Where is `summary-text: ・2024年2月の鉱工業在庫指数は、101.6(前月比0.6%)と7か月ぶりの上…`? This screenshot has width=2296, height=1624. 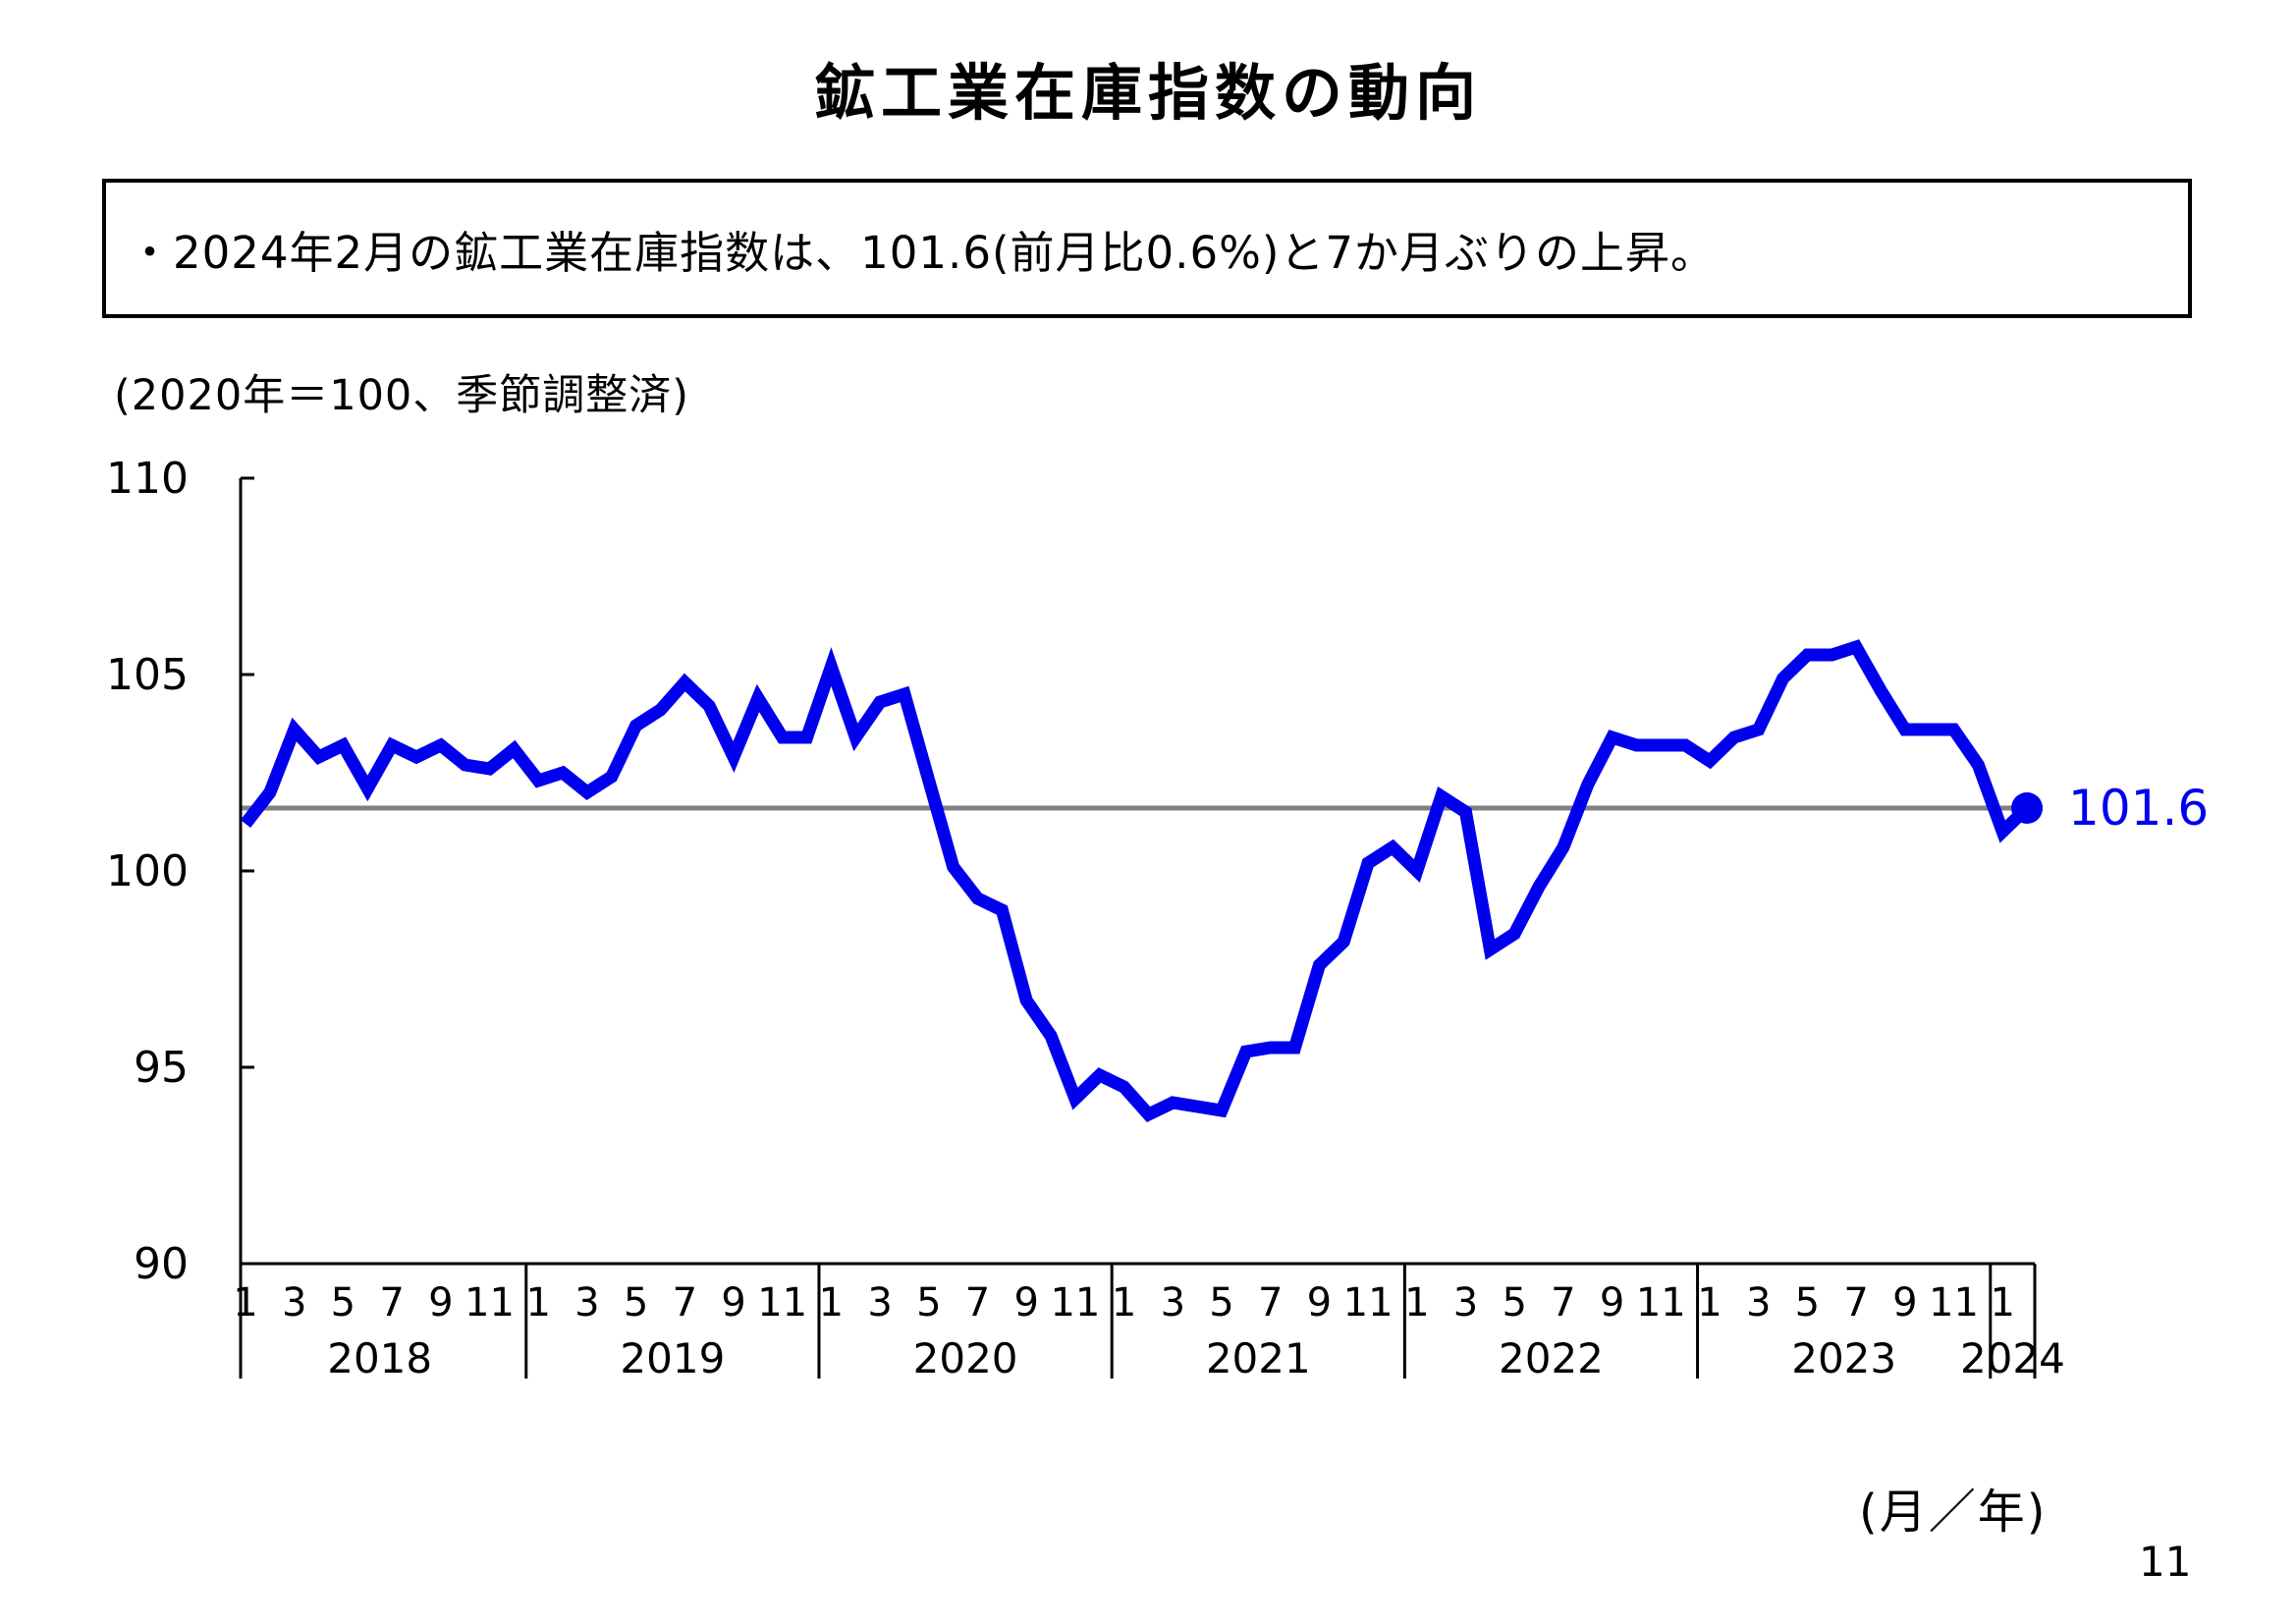 summary-text: ・2024年2月の鉱工業在庫指数は、101.6(前月比0.6%)と7か月ぶりの上… is located at coordinates (922, 252).